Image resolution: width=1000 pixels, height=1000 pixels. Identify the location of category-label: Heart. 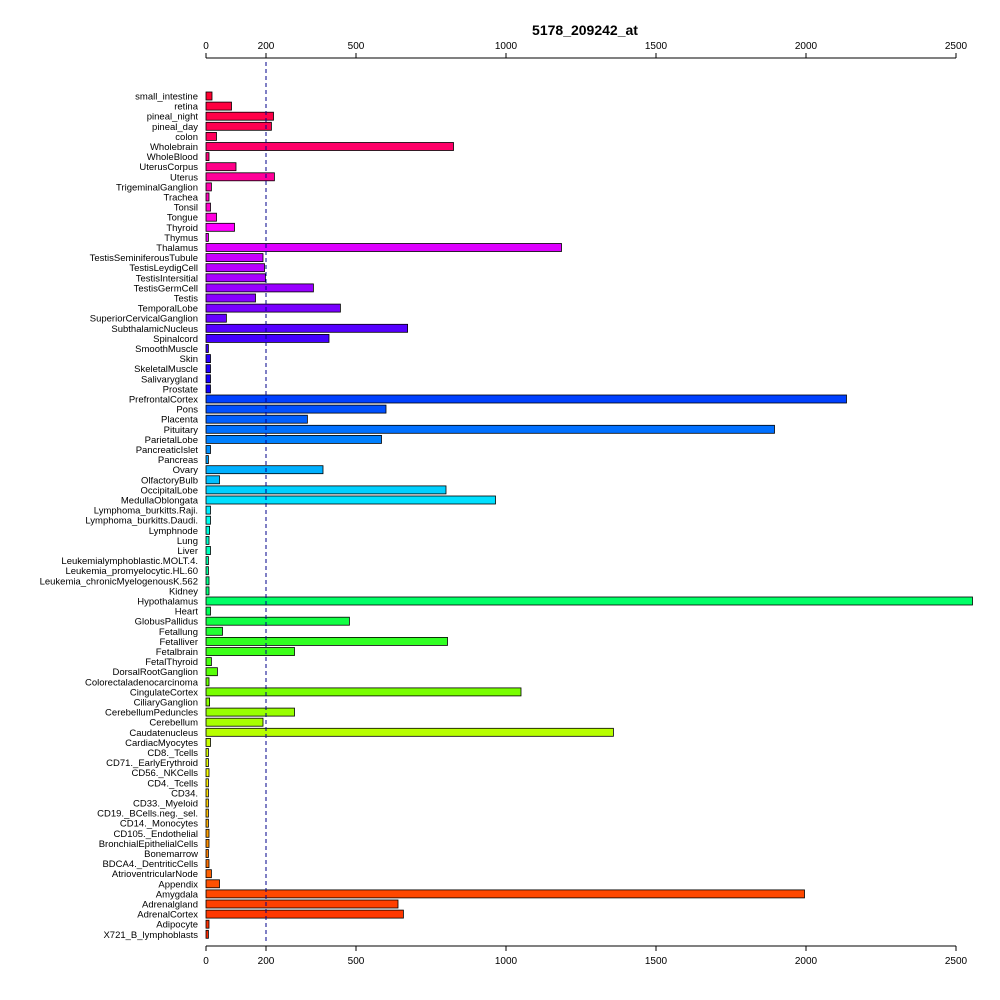
(187, 612).